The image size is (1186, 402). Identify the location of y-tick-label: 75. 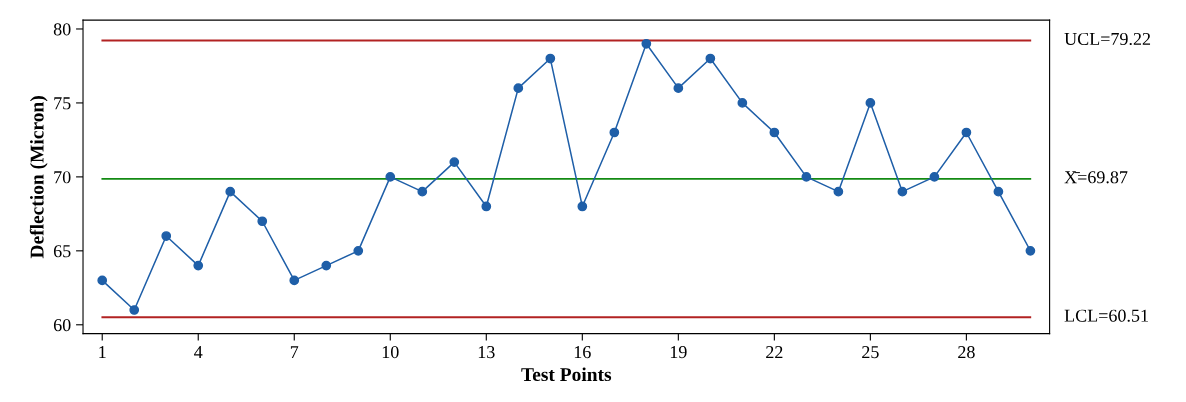
(62, 103).